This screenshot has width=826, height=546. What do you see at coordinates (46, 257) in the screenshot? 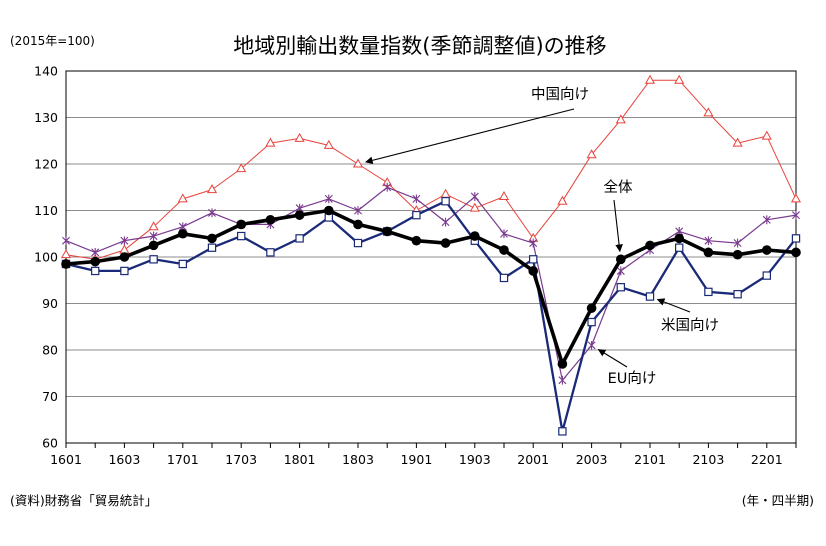
I see `y-tick-label: 100` at bounding box center [46, 257].